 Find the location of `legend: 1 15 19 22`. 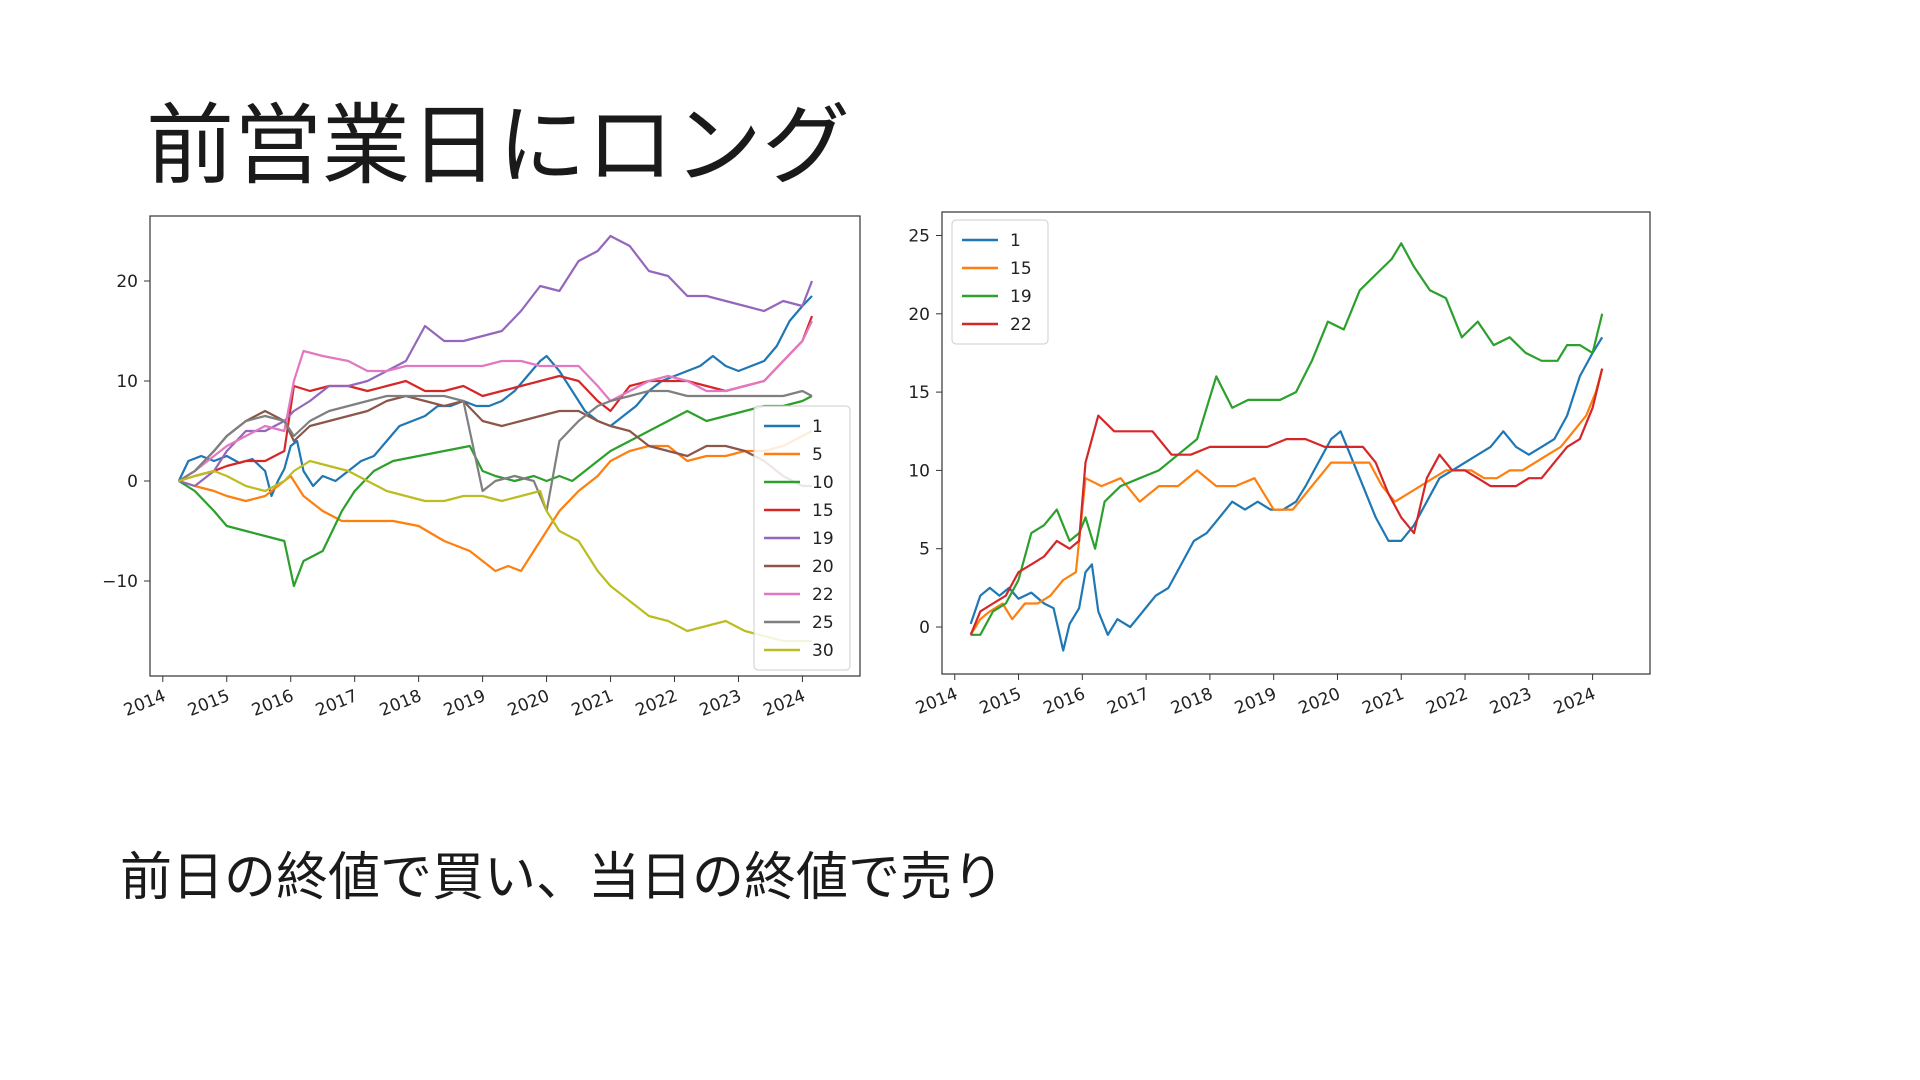

legend: 1 15 19 22 is located at coordinates (1000, 282).